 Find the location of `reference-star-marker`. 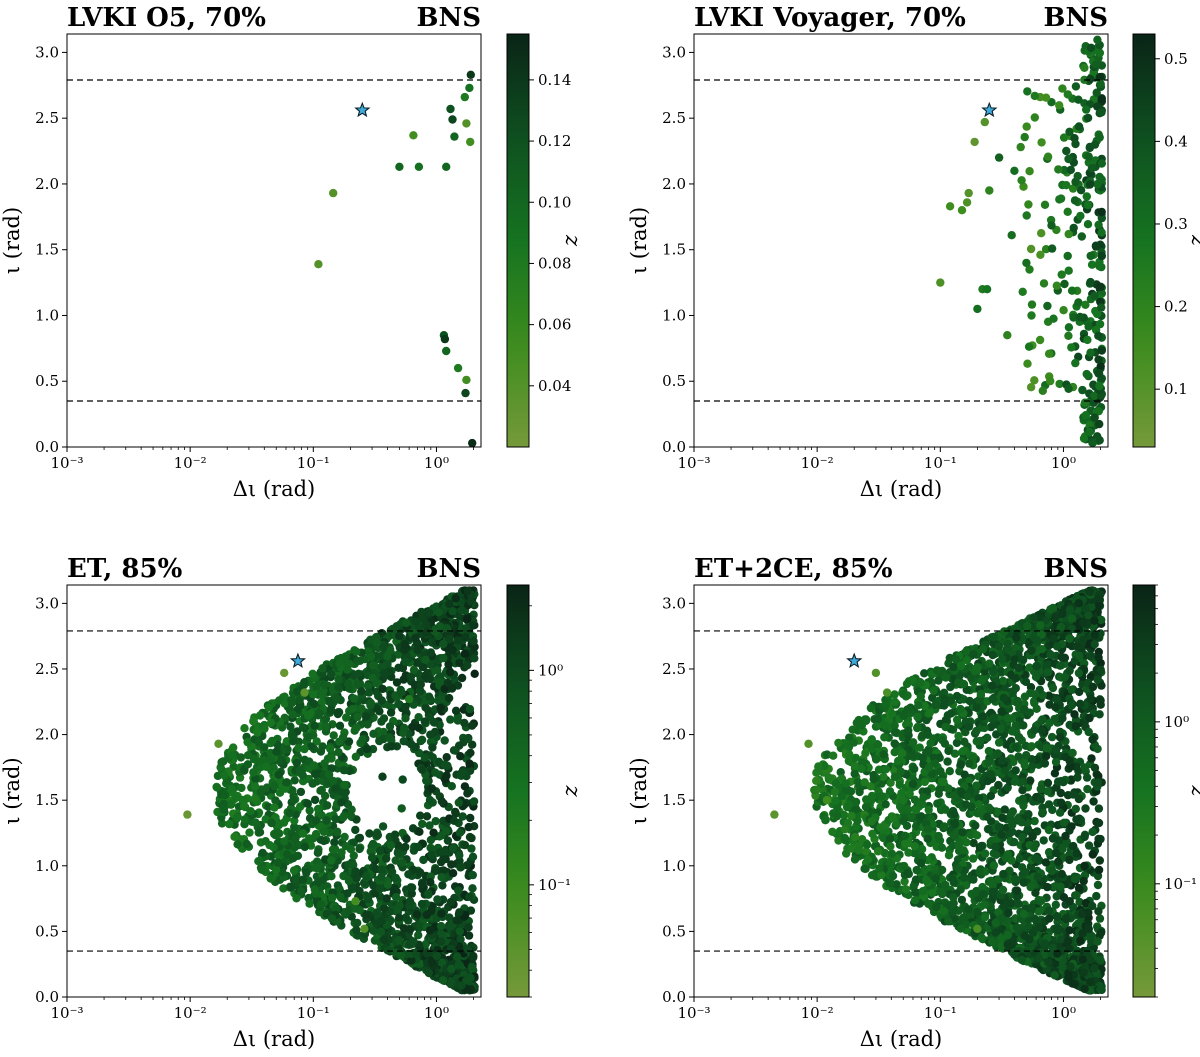

reference-star-marker is located at coordinates (989, 109).